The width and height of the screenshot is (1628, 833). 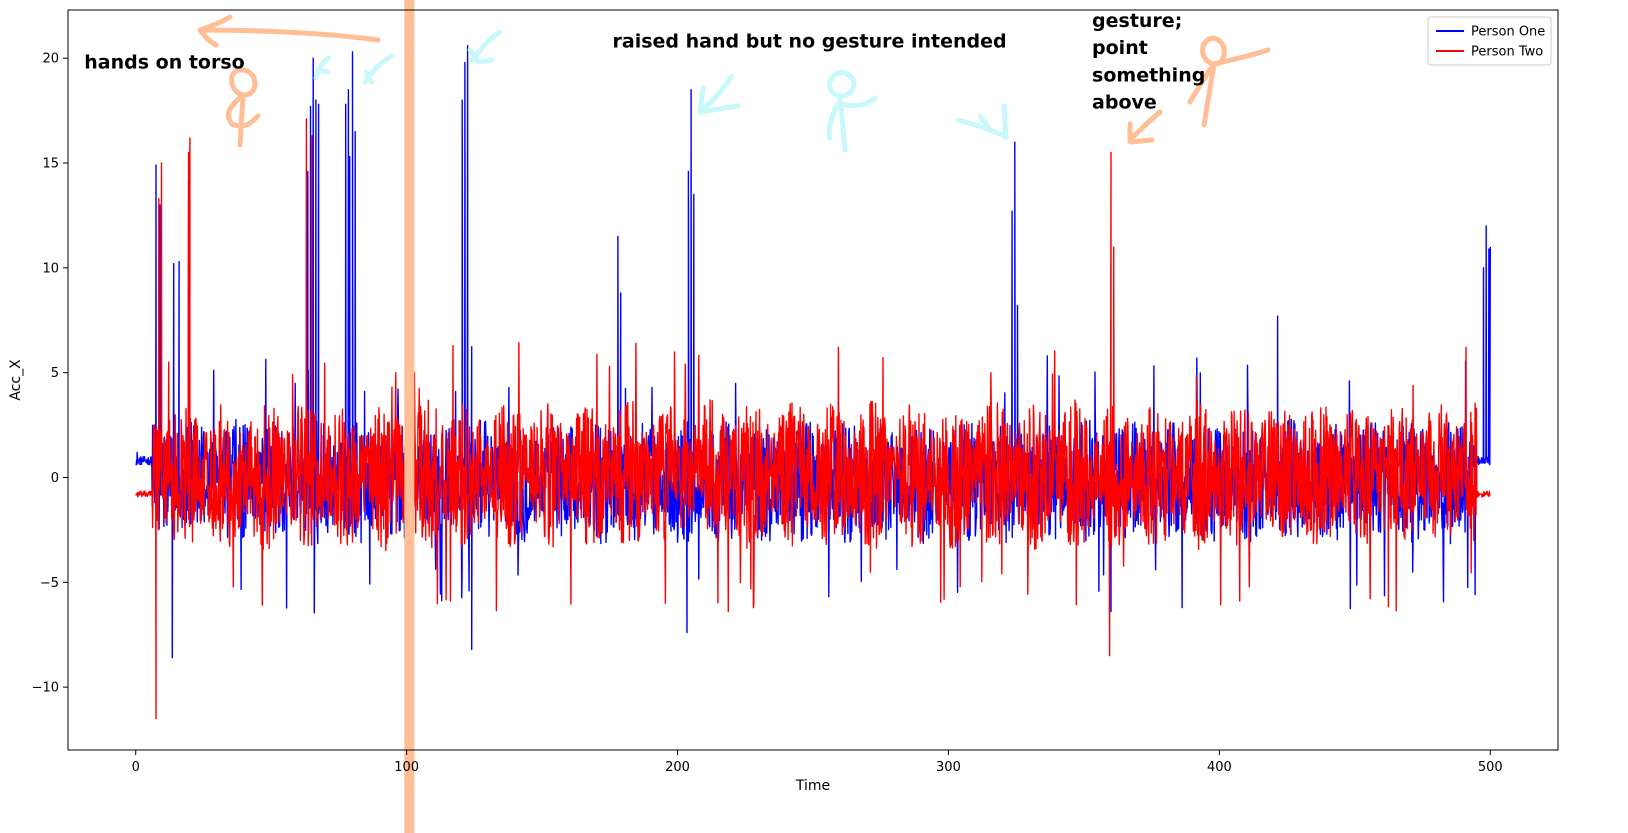 I want to click on y-tick-label: −5, so click(x=49, y=583).